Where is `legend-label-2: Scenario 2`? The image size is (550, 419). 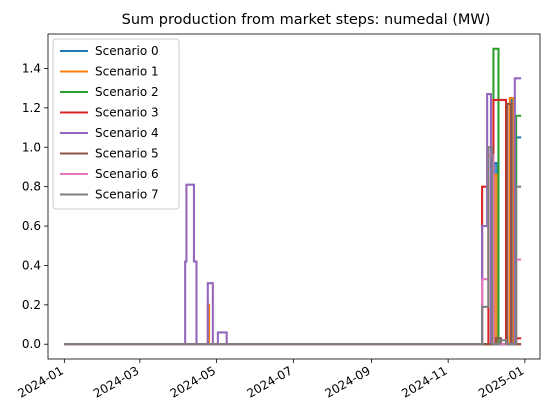 legend-label-2: Scenario 2 is located at coordinates (127, 92).